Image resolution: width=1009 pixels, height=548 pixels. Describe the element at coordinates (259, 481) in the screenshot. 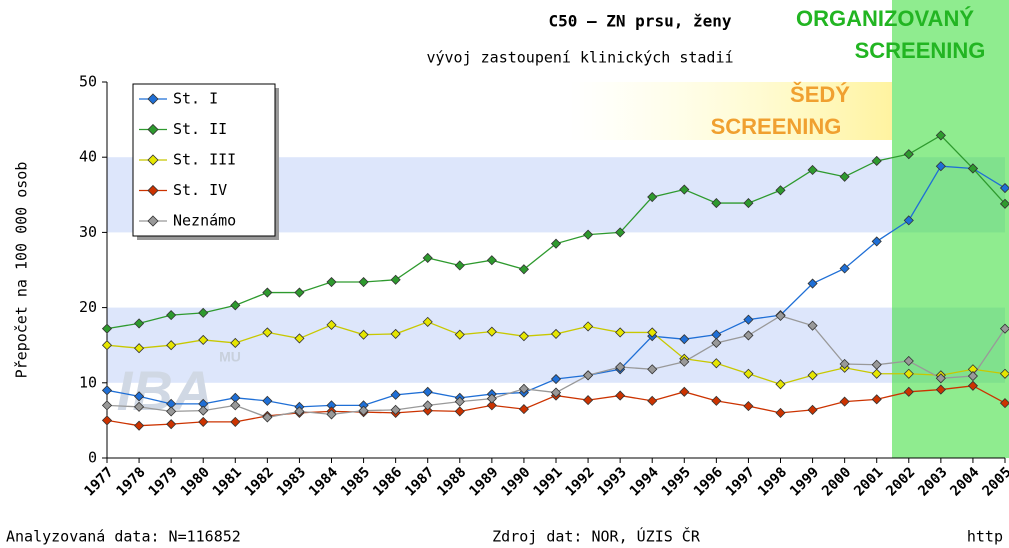

I see `x-tick-label: 1982` at that location.